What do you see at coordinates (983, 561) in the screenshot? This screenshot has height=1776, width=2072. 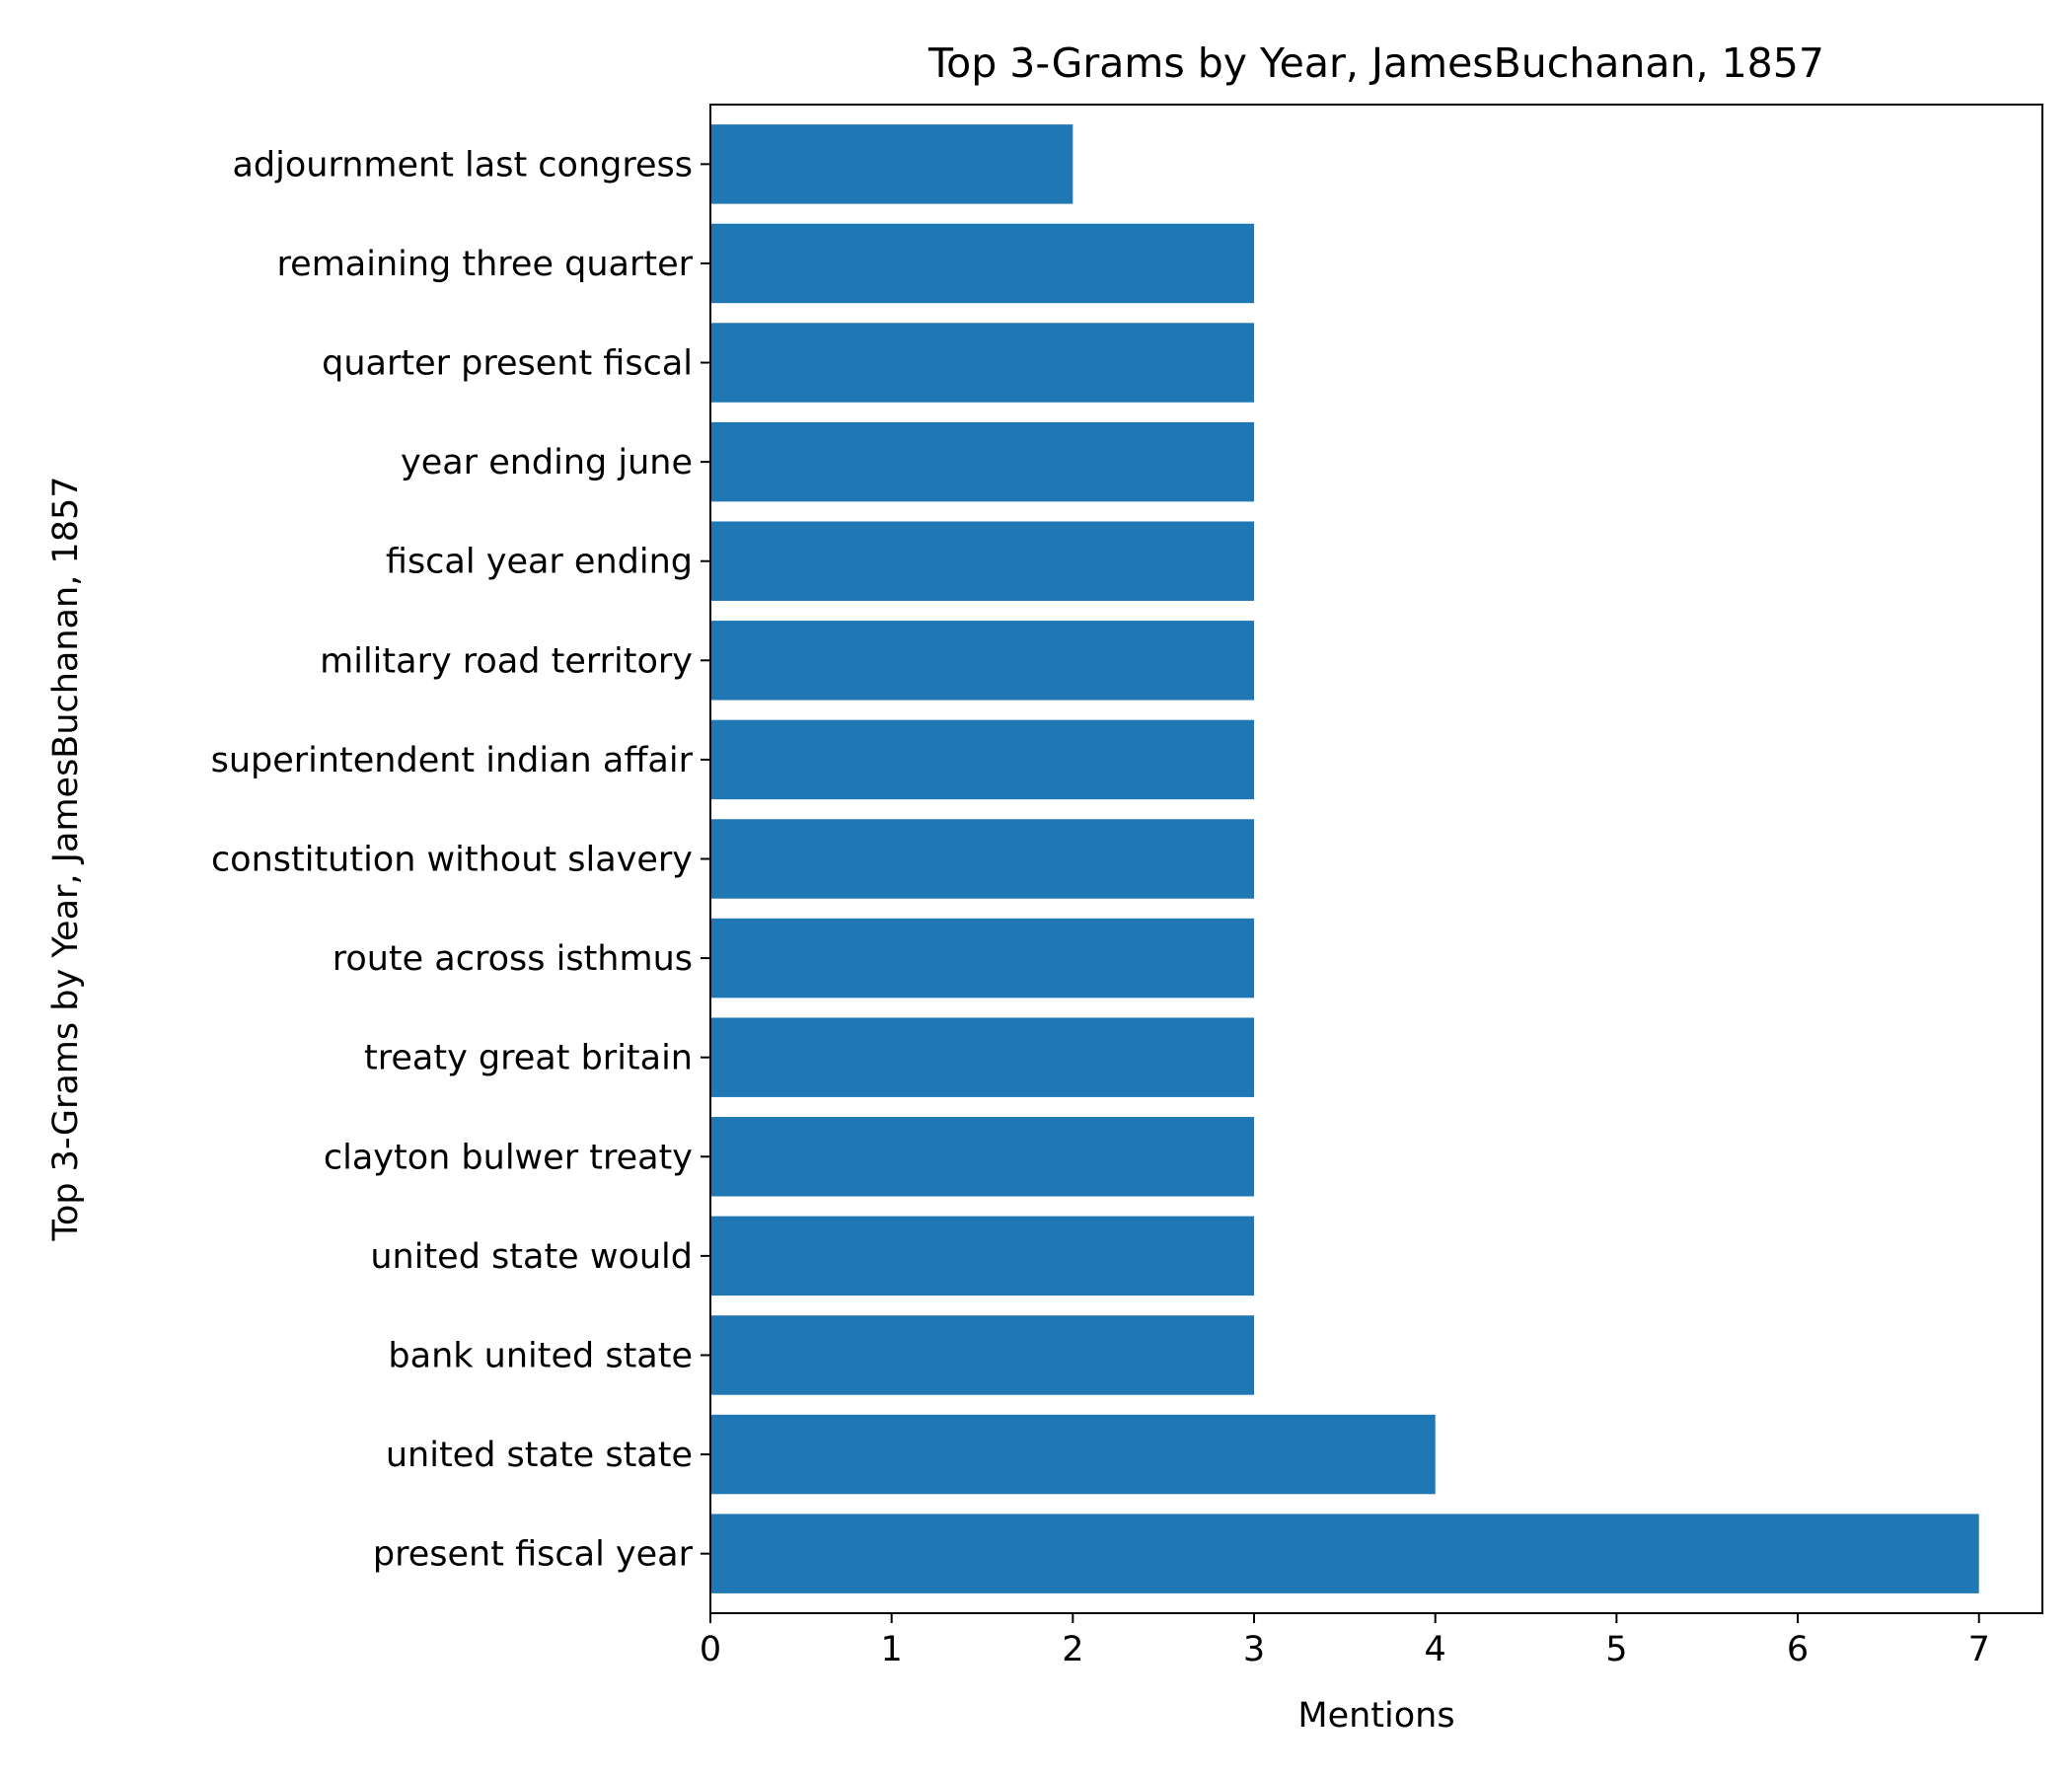 I see `bar-fiscal-year-ending` at bounding box center [983, 561].